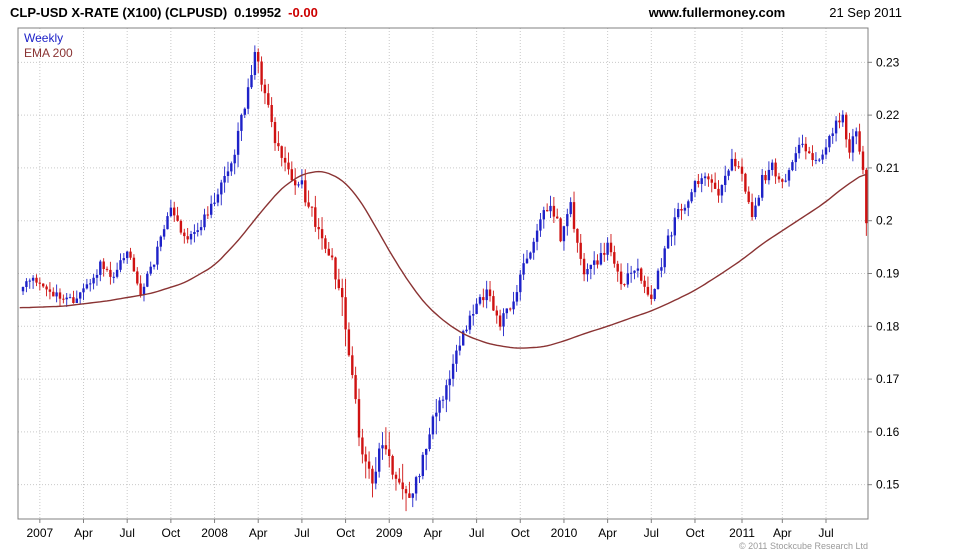 This screenshot has height=560, width=980. Describe the element at coordinates (888, 274) in the screenshot. I see `y-axis-label: 0.19` at that location.